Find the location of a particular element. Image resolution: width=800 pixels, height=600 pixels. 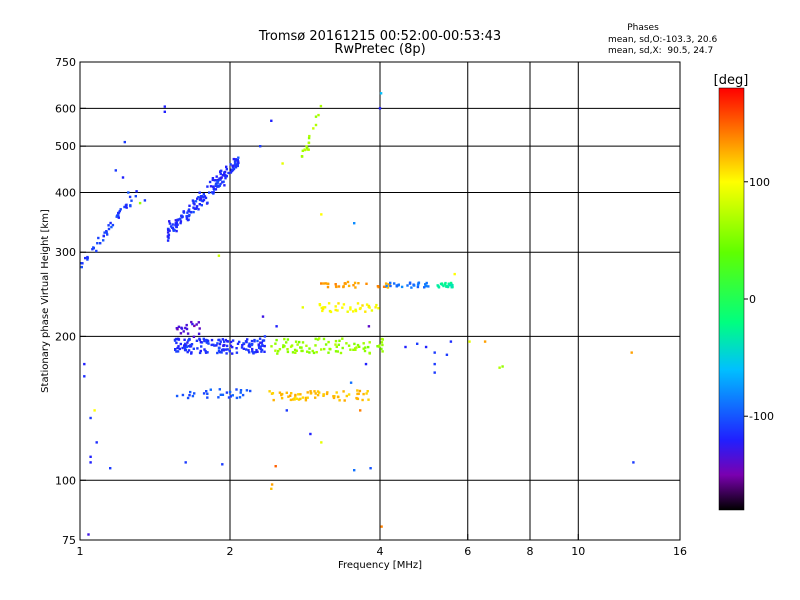

colorbar-tick-label: 0 is located at coordinates (752, 299).